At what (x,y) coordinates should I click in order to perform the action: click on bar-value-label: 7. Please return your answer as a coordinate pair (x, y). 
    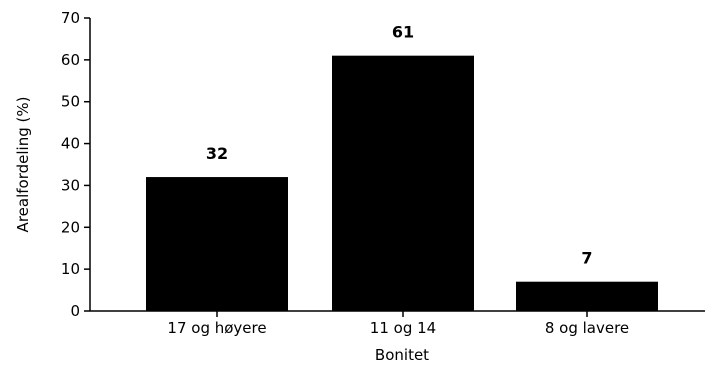
    Looking at the image, I should click on (586, 258).